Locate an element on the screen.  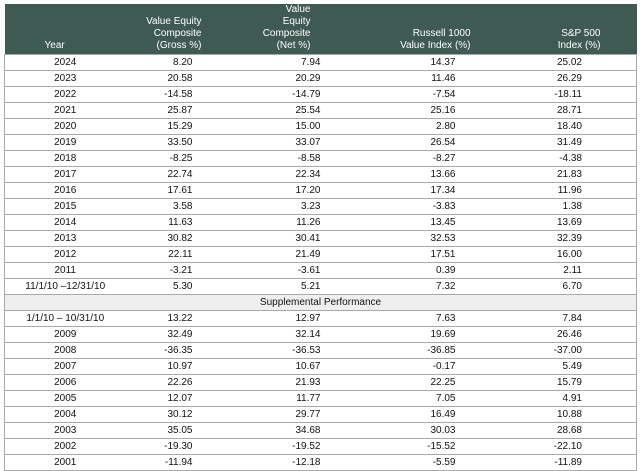
cell-net: 25.54 is located at coordinates (323, 110).